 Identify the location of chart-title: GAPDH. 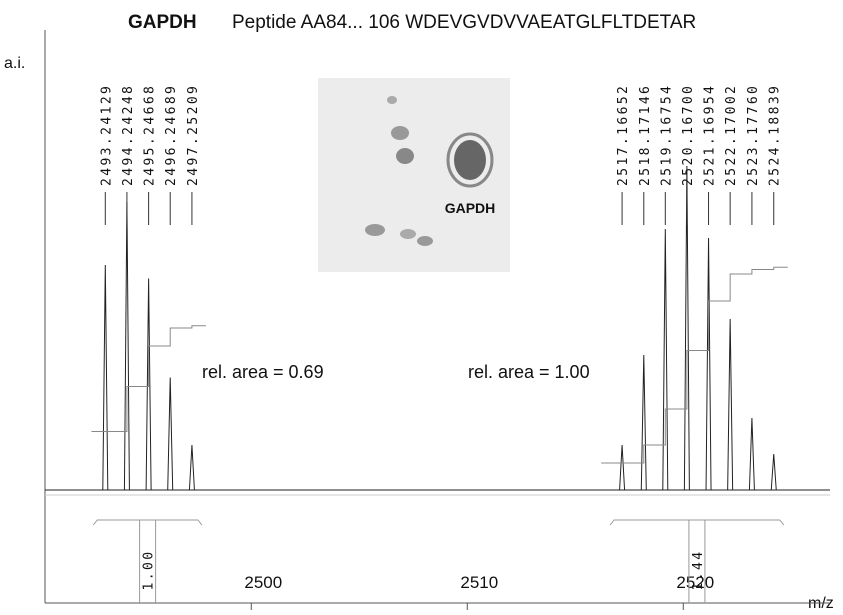
(162, 22).